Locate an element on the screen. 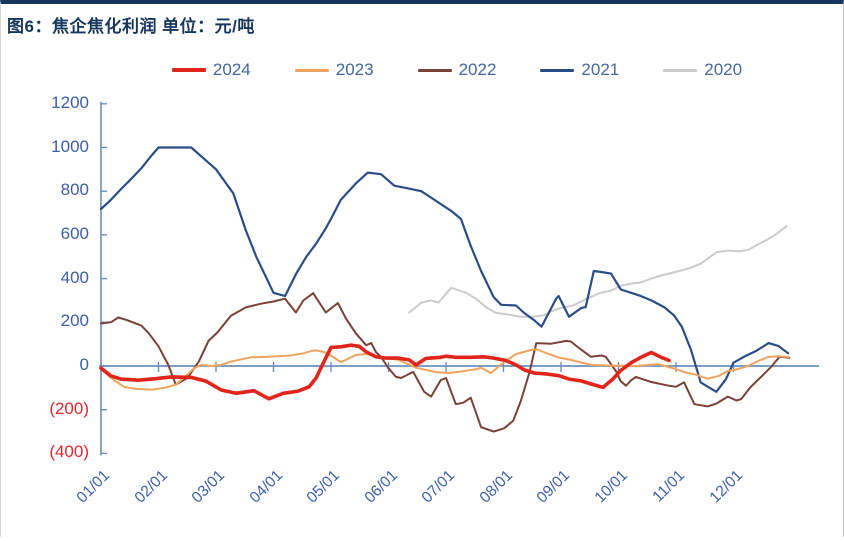 The image size is (844, 541). legend-label: 2020 is located at coordinates (723, 69).